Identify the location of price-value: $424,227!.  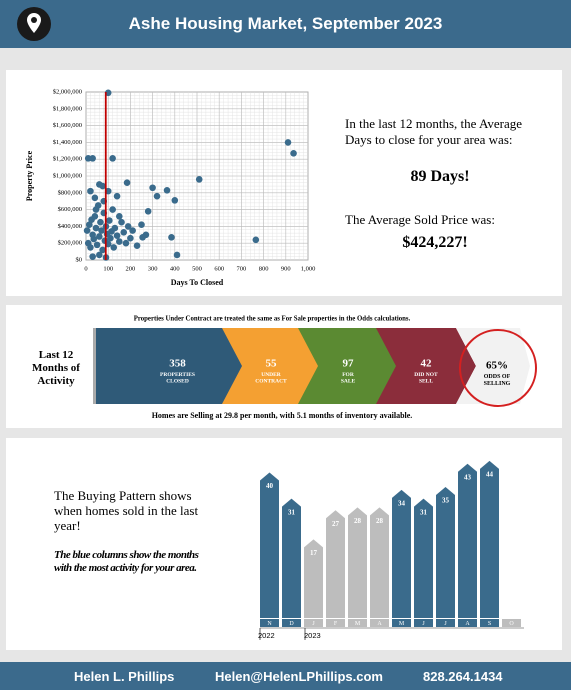
(435, 242).